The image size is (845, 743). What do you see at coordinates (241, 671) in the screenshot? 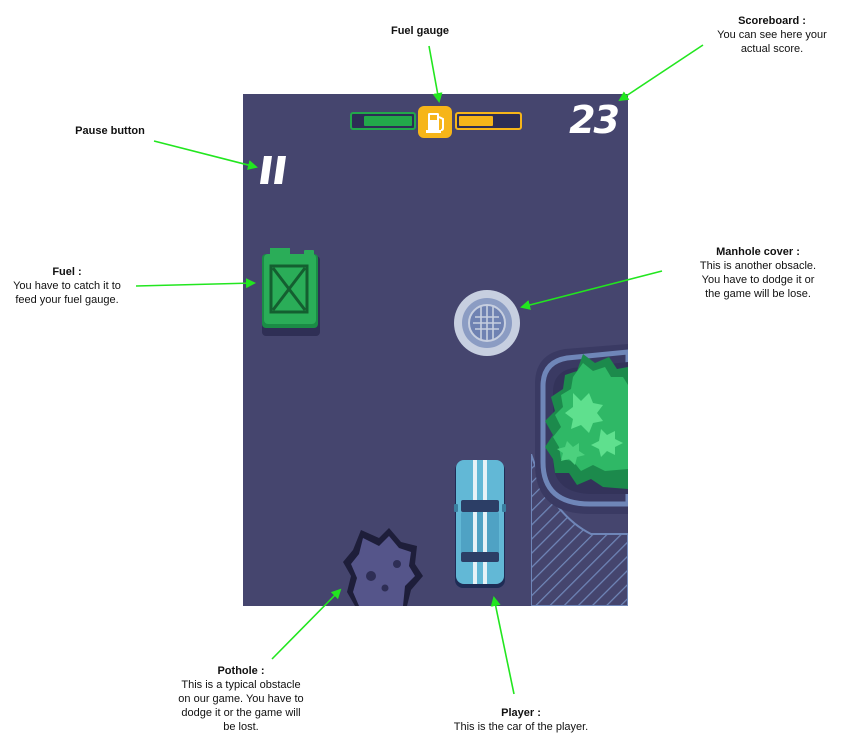
I see `annotation-title: Pothole :` at bounding box center [241, 671].